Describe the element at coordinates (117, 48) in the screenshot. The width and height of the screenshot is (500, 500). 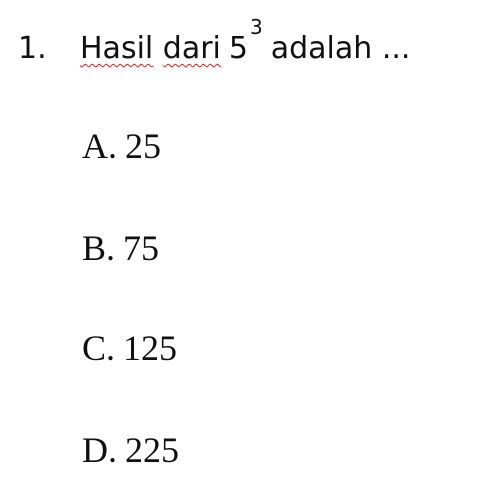
I see `question-word-hasil: Hasil` at that location.